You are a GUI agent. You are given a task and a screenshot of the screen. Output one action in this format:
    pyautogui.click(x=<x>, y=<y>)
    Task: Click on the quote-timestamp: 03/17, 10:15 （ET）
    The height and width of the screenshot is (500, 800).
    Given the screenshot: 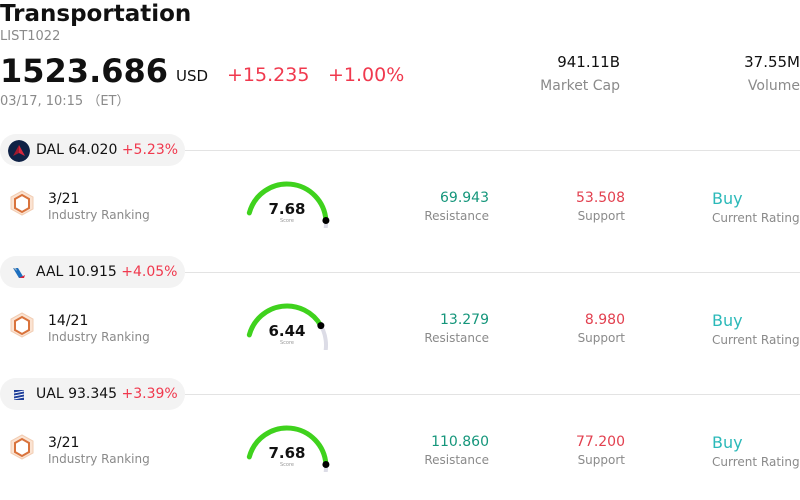 What is the action you would take?
    pyautogui.click(x=65, y=101)
    